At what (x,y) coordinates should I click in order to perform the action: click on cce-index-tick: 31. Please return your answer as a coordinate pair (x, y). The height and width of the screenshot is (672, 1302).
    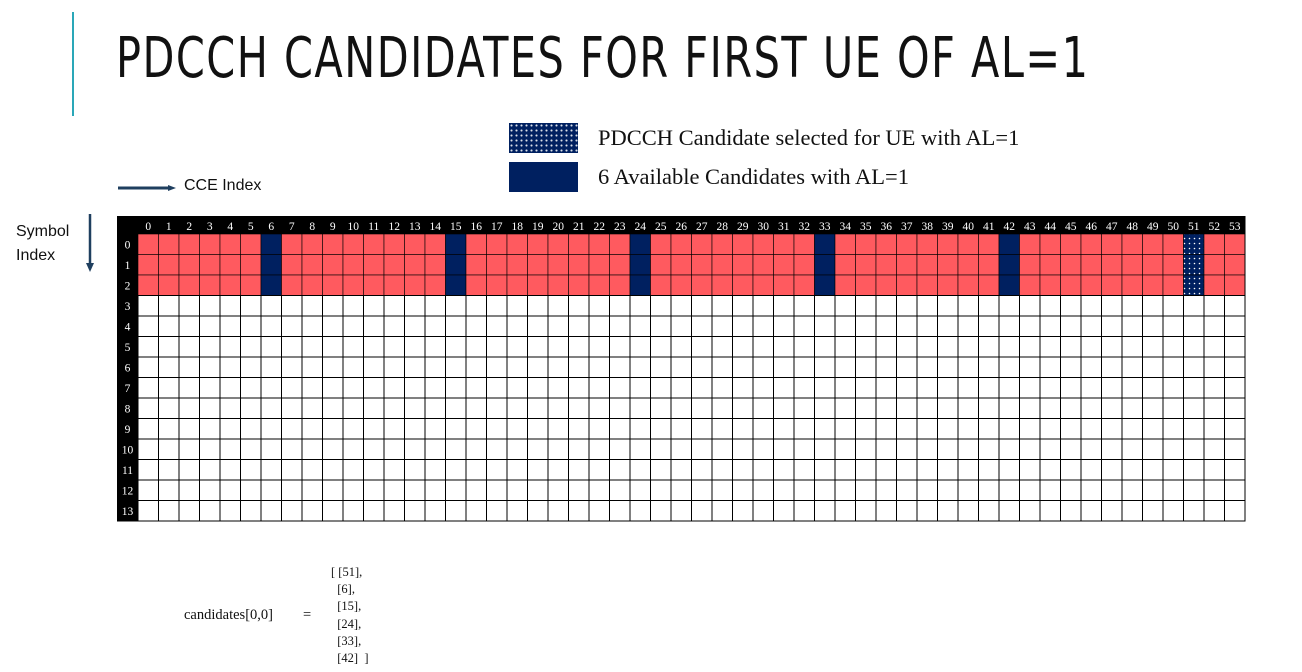
    Looking at the image, I should click on (784, 227).